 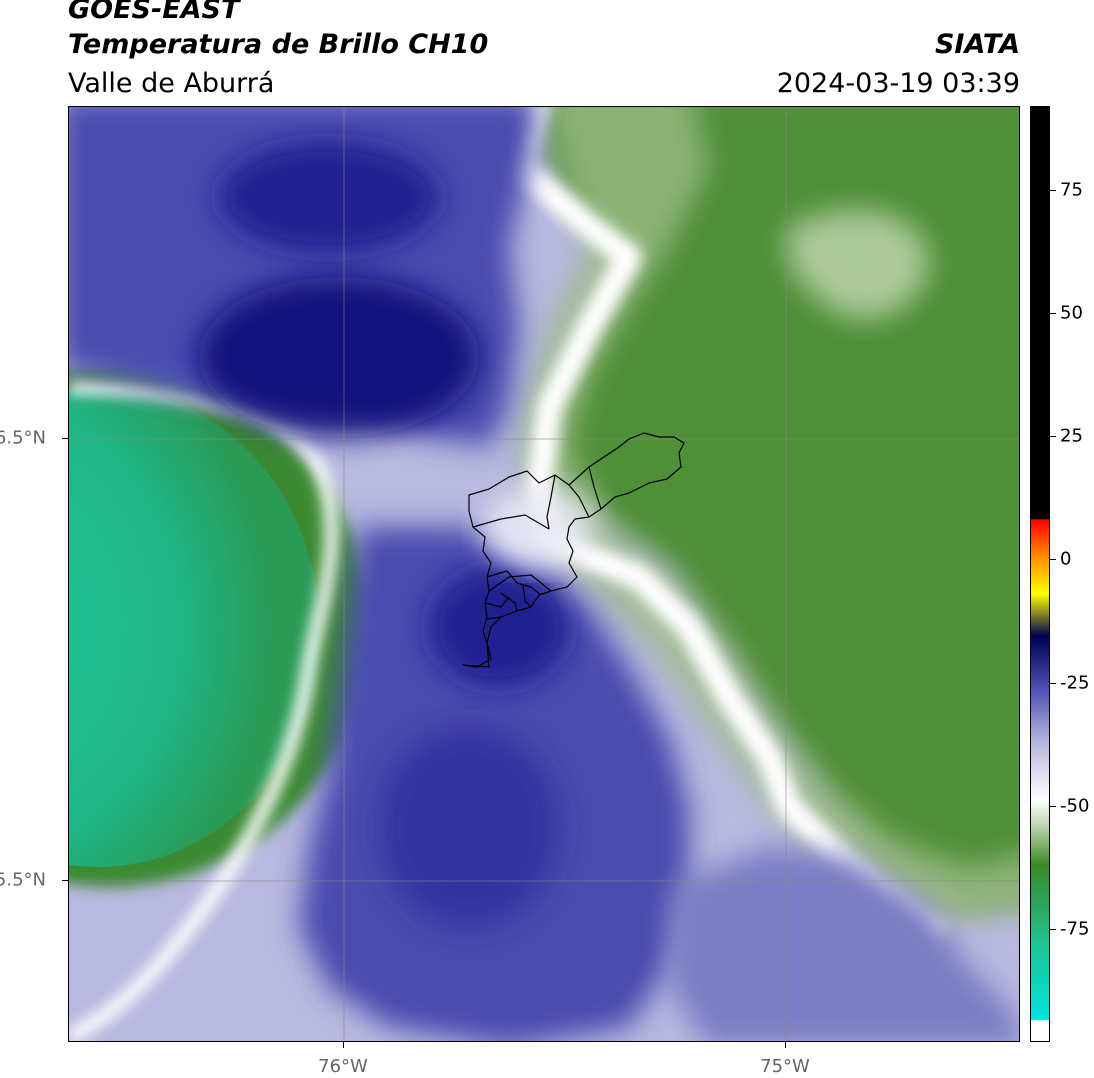 I want to click on lat-tick-5.5, so click(x=65, y=880).